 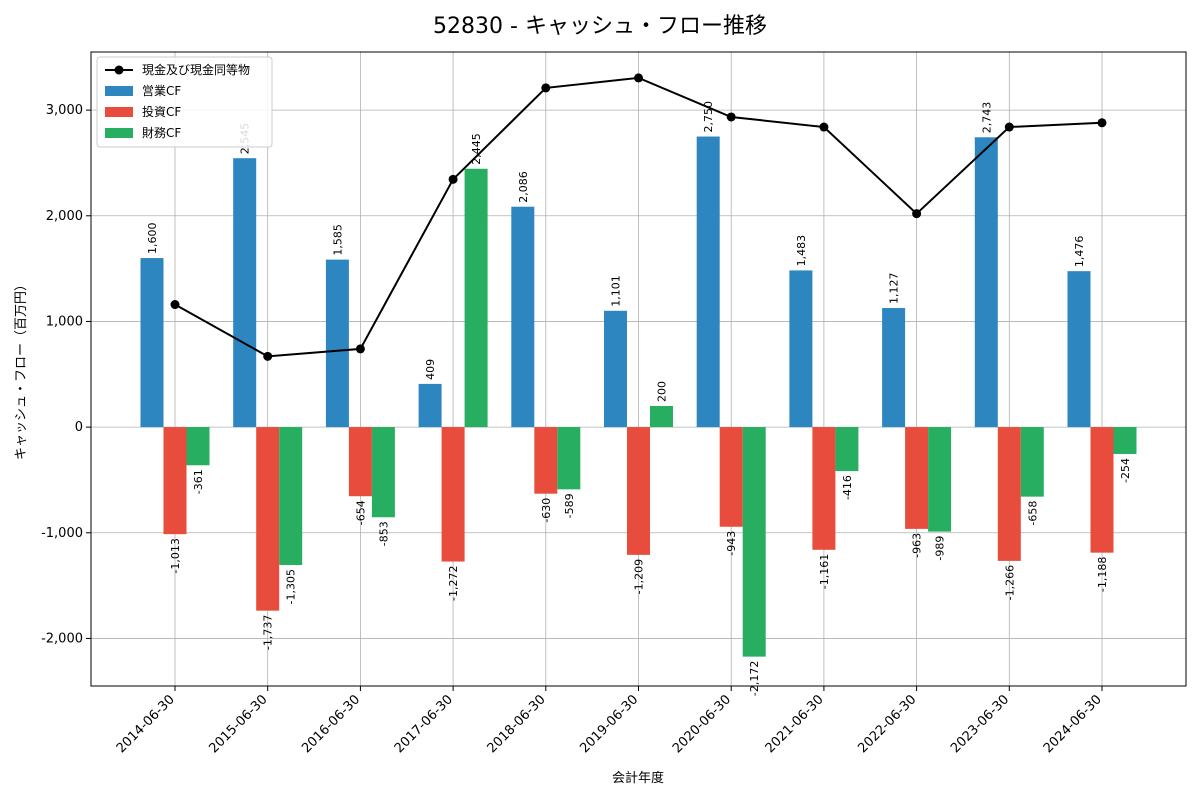 I want to click on y-tick-label: 1,000, so click(x=64, y=321).